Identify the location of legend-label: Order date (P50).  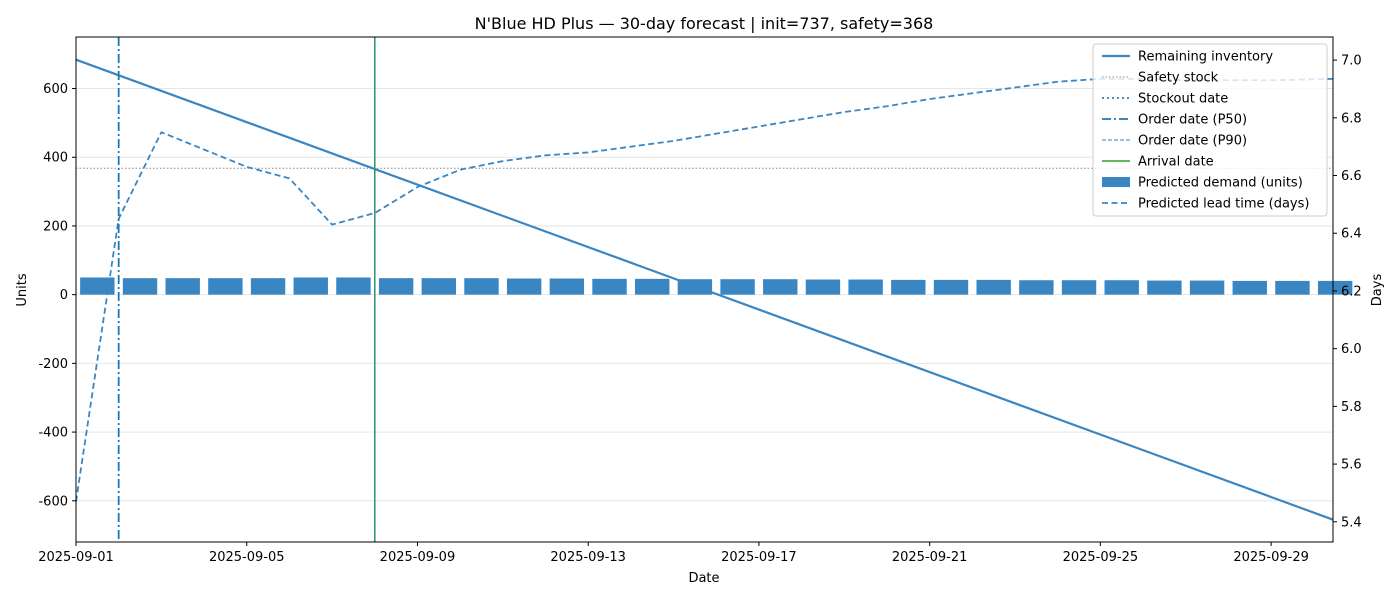
(1192, 120).